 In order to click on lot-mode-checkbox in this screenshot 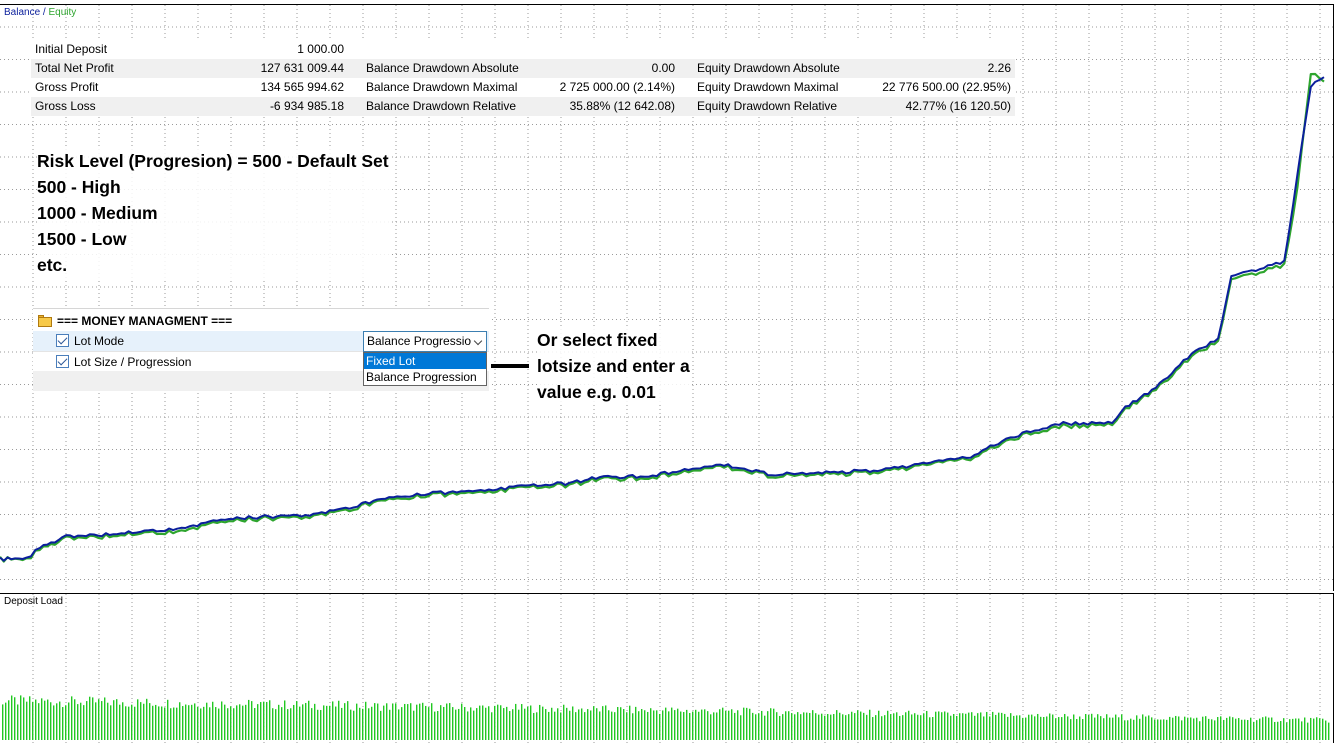, I will do `click(62, 340)`.